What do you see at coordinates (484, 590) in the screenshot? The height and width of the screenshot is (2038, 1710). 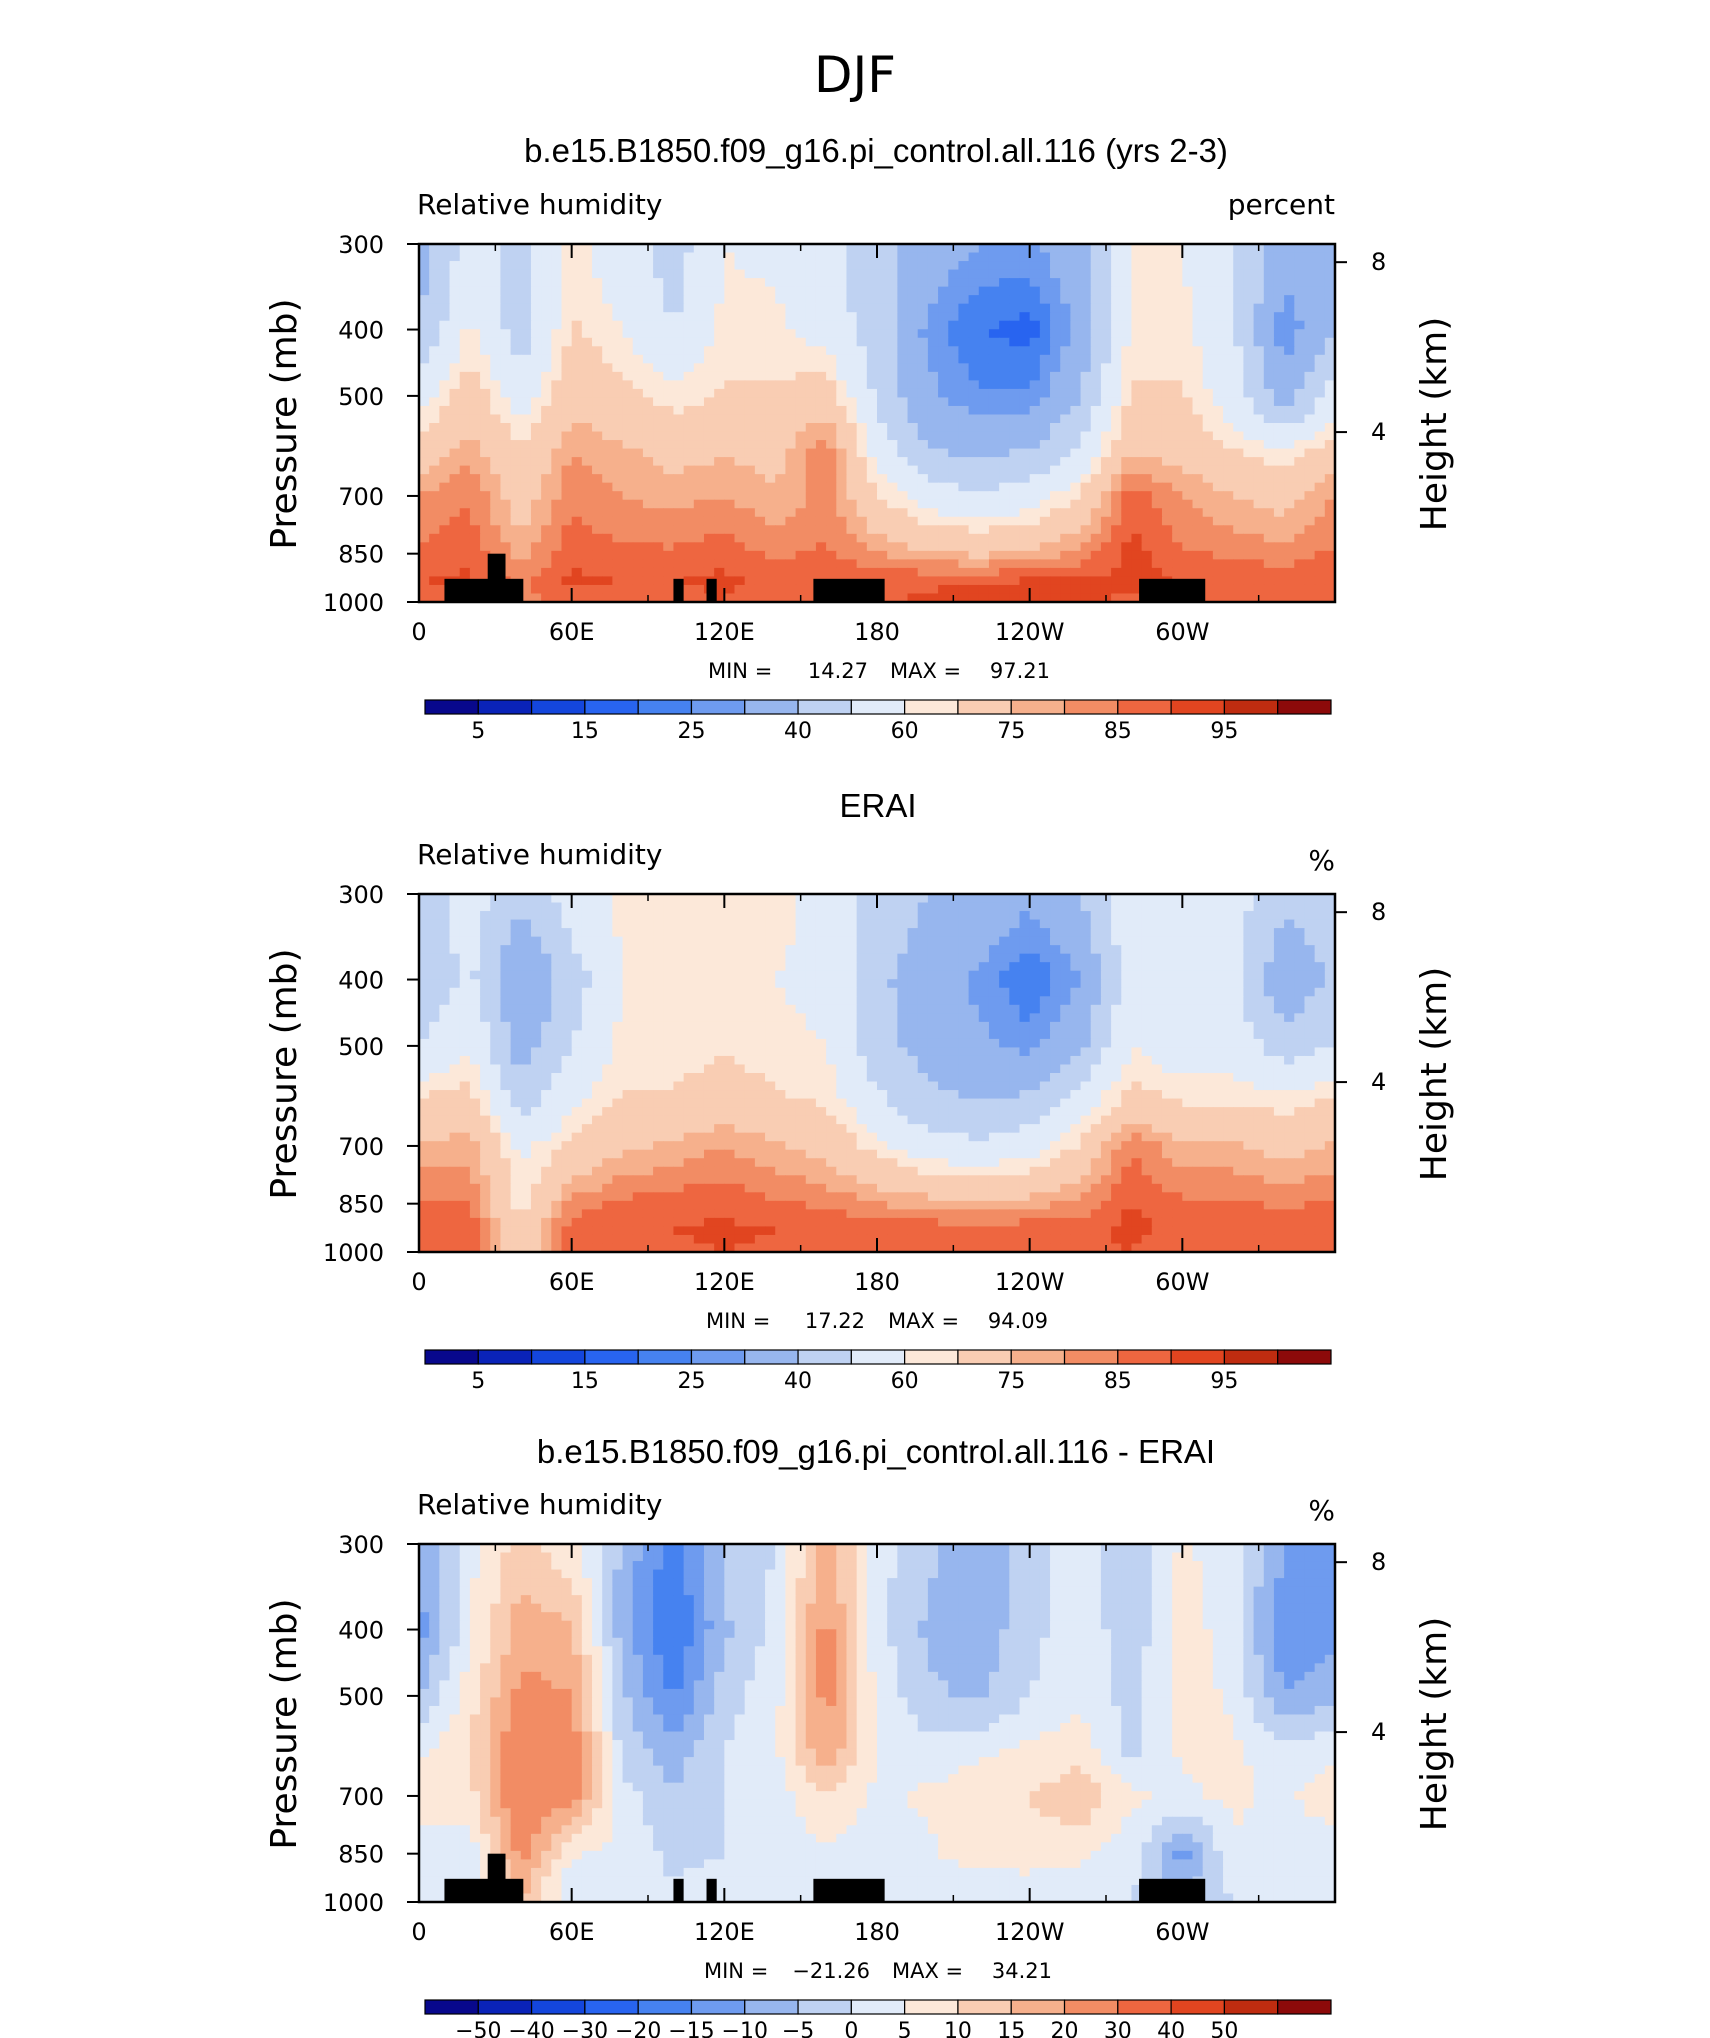 I see `land-mask` at bounding box center [484, 590].